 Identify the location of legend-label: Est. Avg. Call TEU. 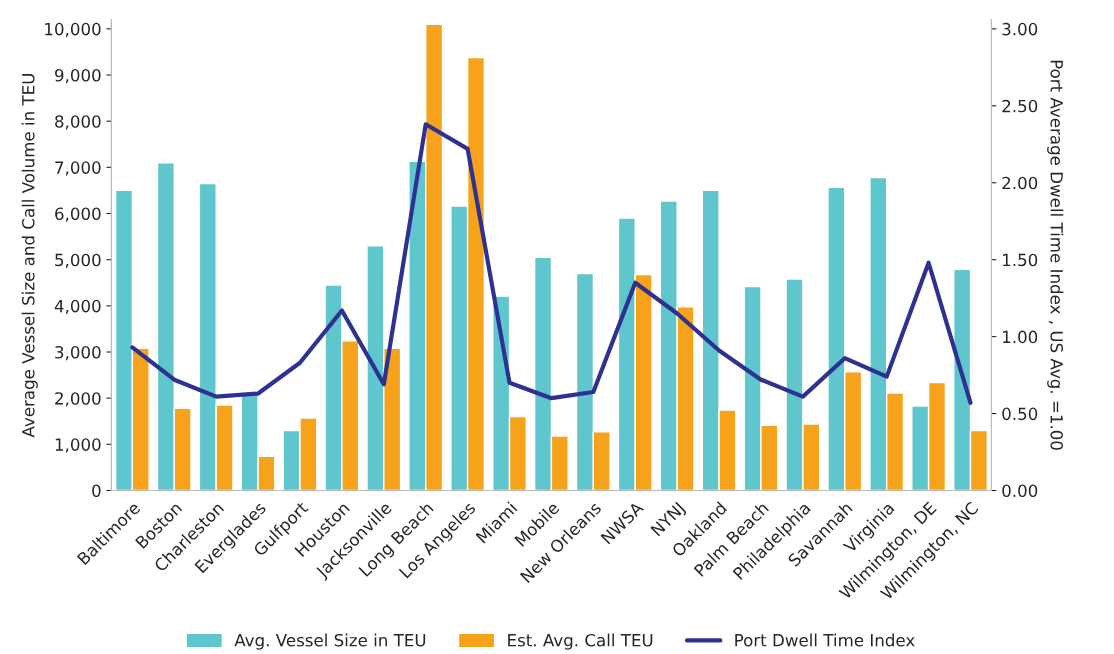
(580, 641).